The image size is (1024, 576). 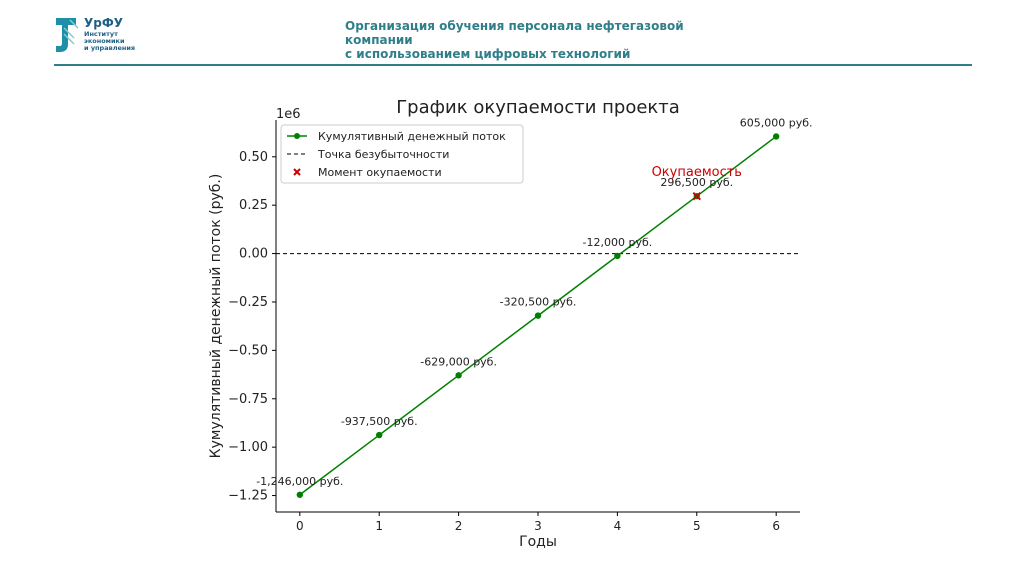 I want to click on data-label: -12,000 руб., so click(x=618, y=242).